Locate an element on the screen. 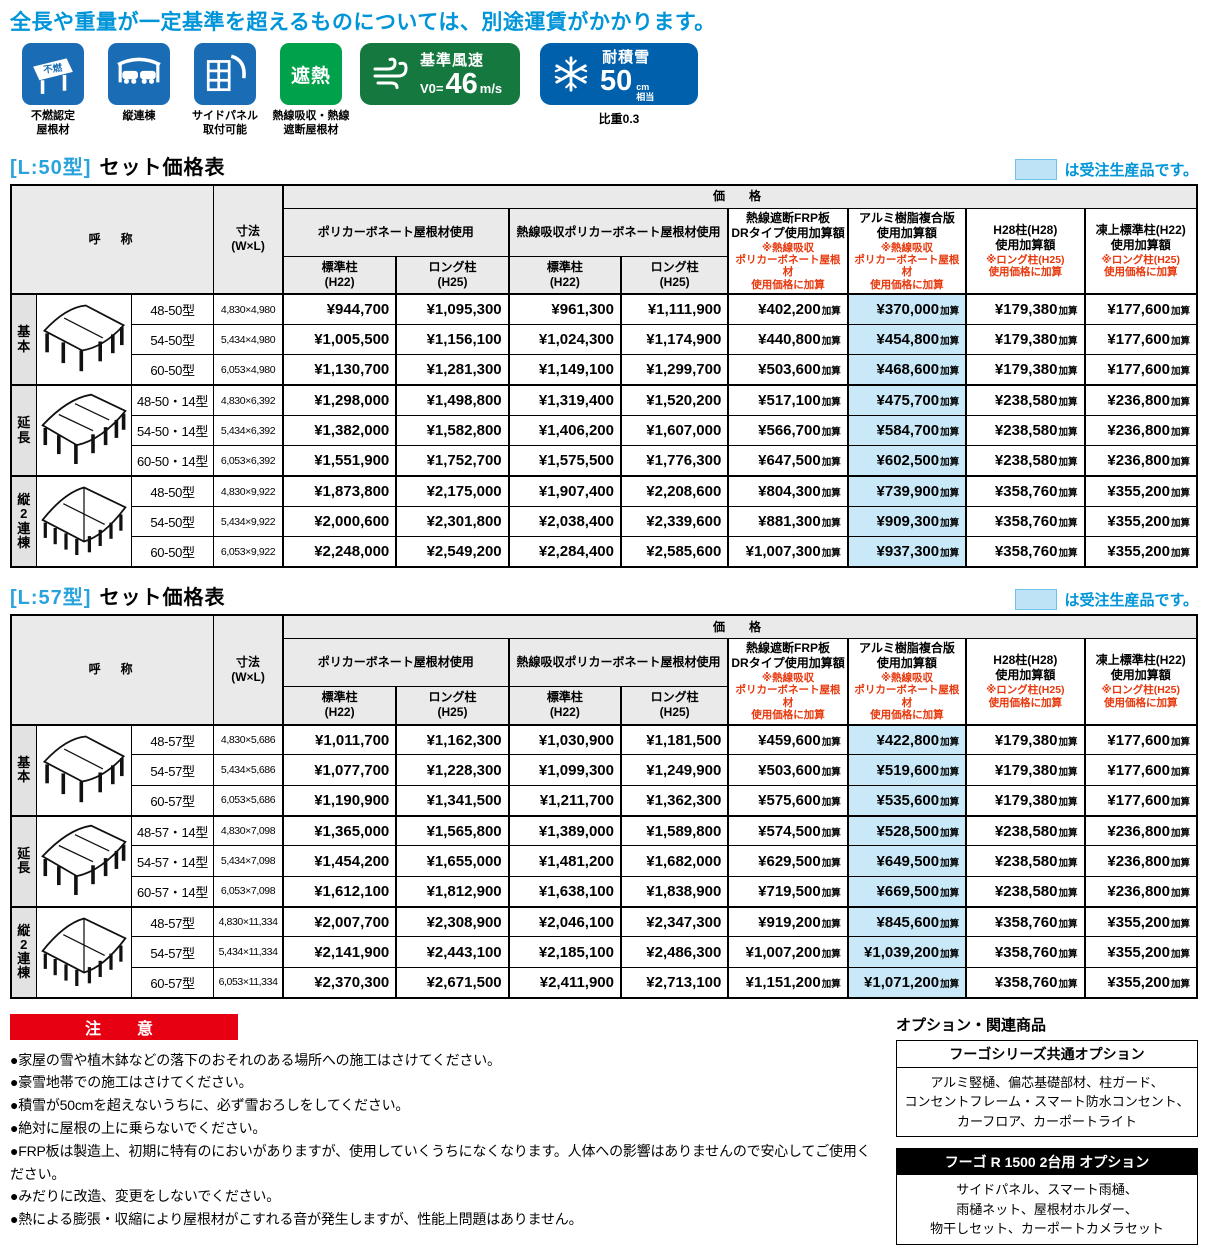  price-cell: ¥1,520,200 is located at coordinates (674, 400).